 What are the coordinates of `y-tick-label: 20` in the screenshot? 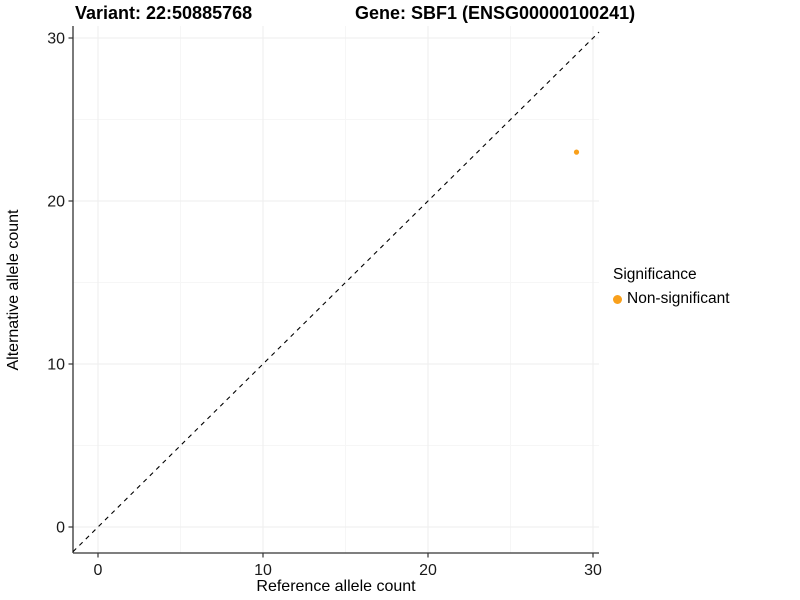 It's located at (56, 202).